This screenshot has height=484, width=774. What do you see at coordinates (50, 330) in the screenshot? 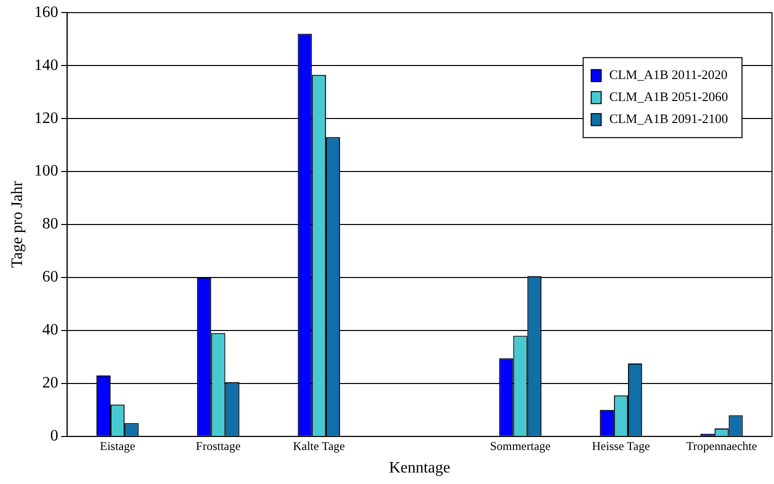
I see `y-tick-label: 40` at bounding box center [50, 330].